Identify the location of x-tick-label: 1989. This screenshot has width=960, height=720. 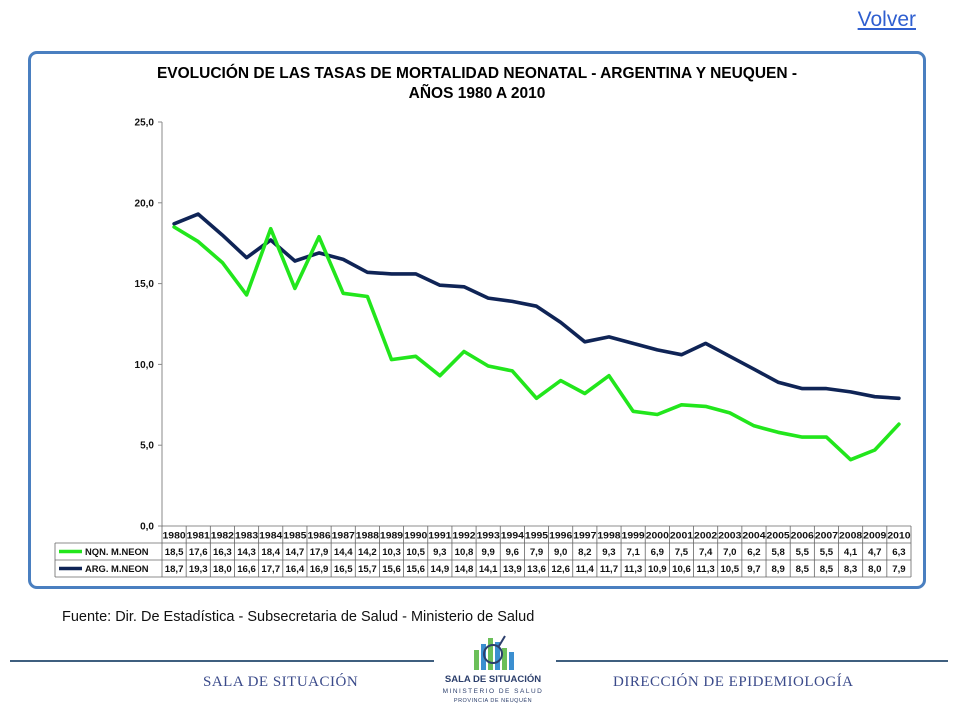
(391, 535).